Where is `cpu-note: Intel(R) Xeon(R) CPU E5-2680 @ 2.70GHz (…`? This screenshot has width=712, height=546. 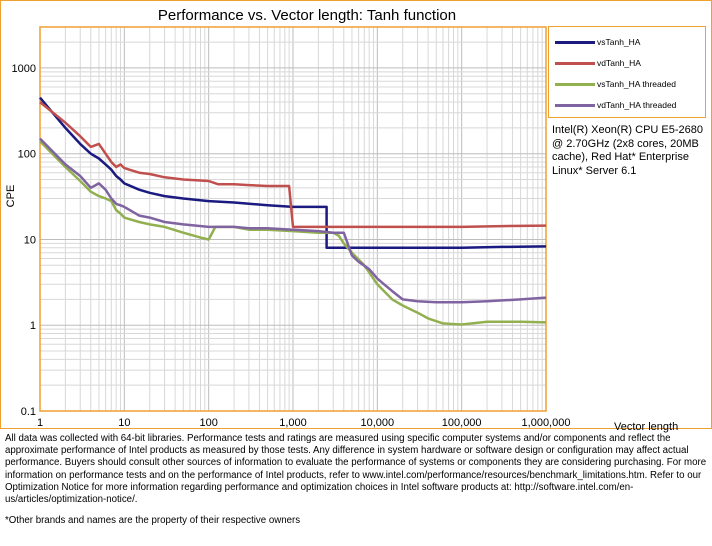 cpu-note: Intel(R) Xeon(R) CPU E5-2680 @ 2.70GHz (… is located at coordinates (628, 150).